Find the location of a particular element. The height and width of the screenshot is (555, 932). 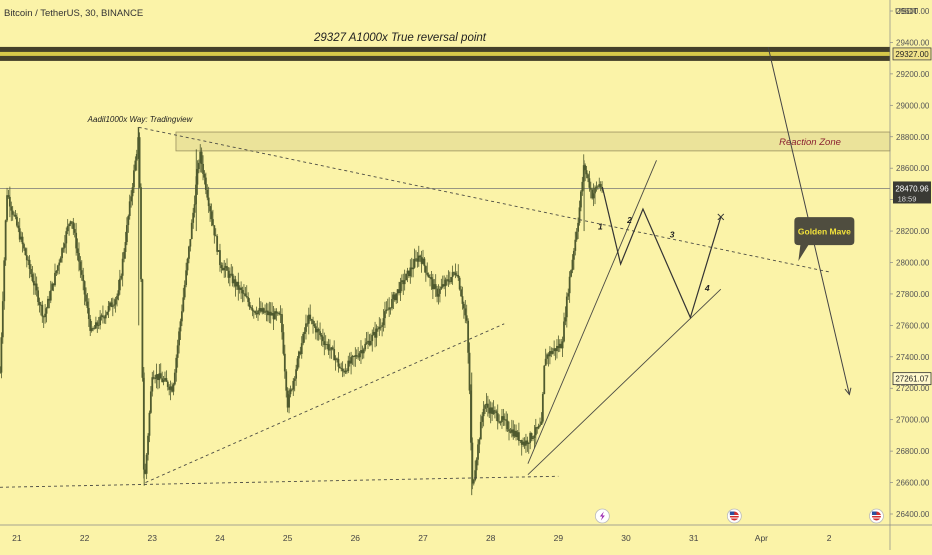

x-tick-label: 30 is located at coordinates (626, 538).